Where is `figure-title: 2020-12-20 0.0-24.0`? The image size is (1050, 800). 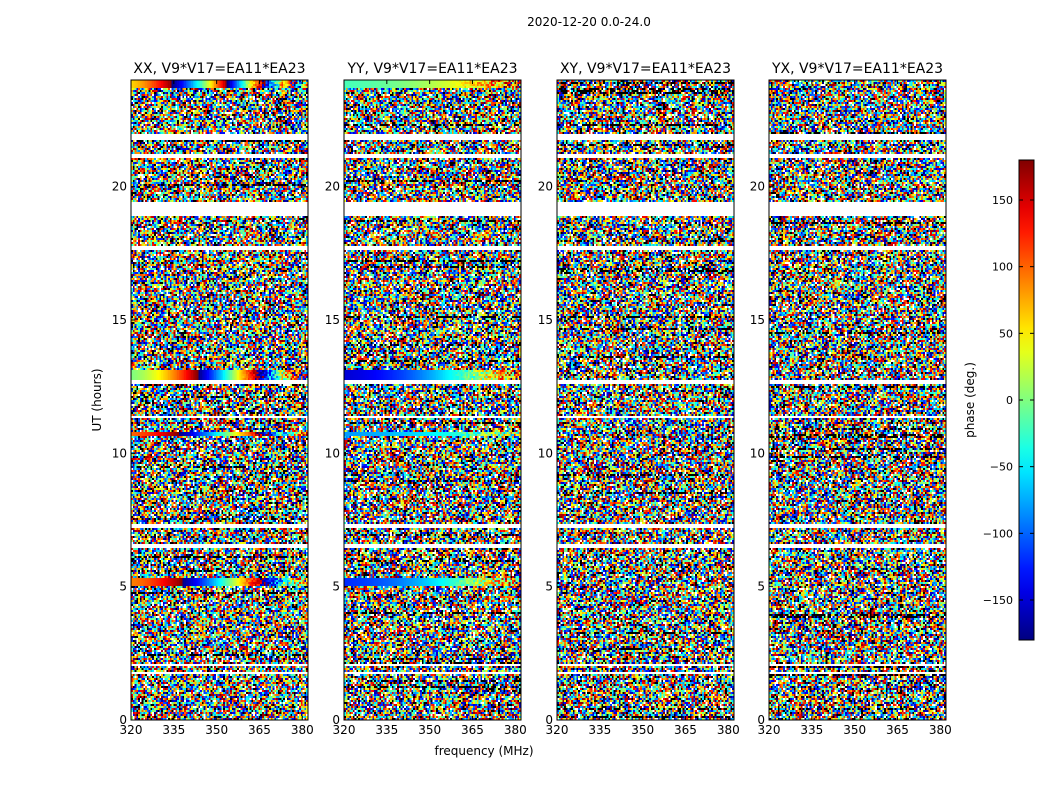
figure-title: 2020-12-20 0.0-24.0 is located at coordinates (589, 22).